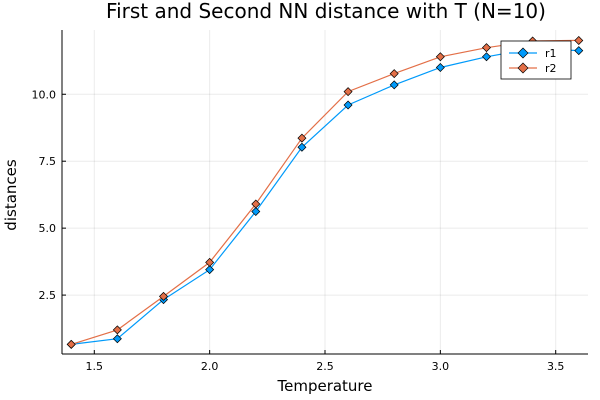  I want to click on y-tick-label: 7.5, so click(48, 161).